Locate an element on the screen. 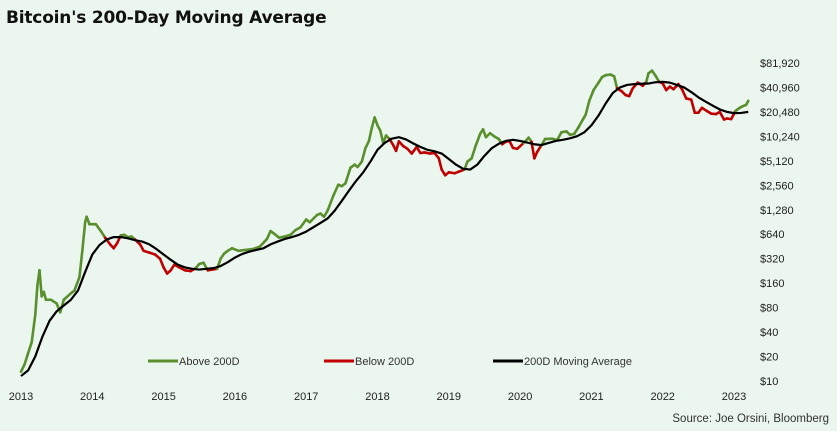  source-note: Source: Joe Orsini, Bloomberg is located at coordinates (750, 419).